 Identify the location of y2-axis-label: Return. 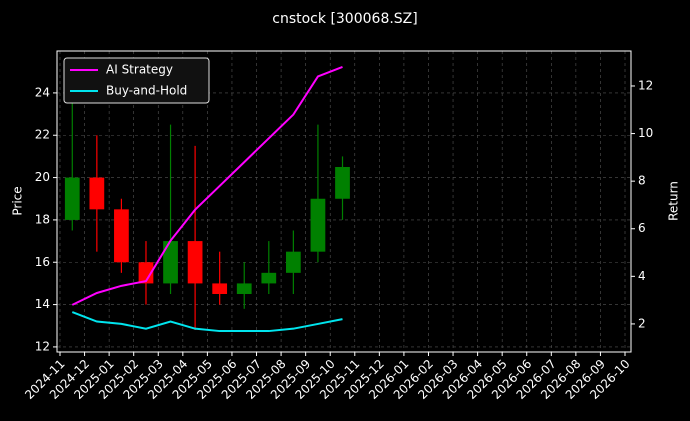
(674, 201).